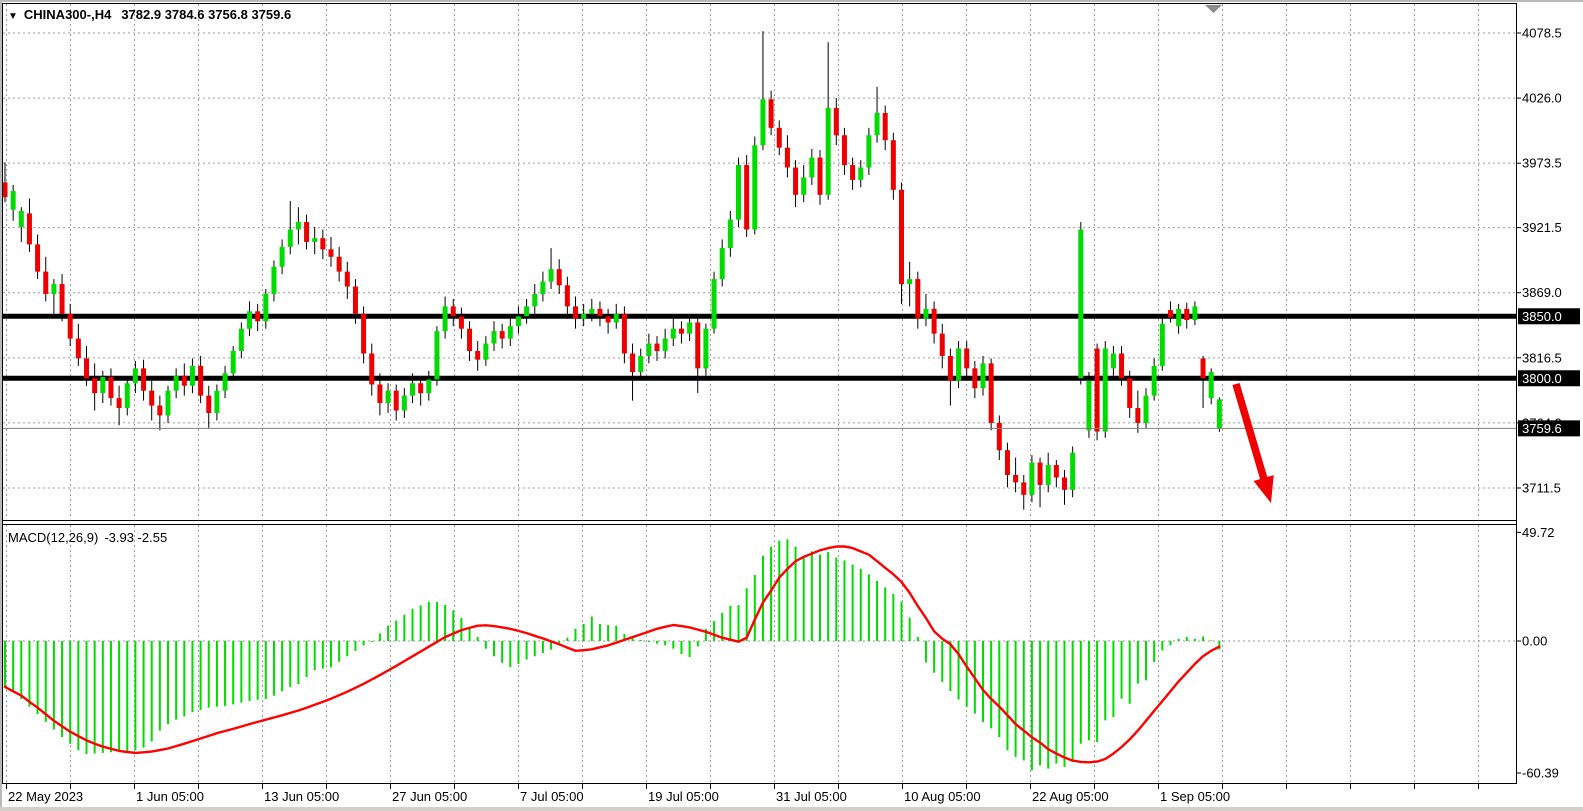 The image size is (1583, 811). I want to click on macd-axis-label: -60.39, so click(1540, 772).